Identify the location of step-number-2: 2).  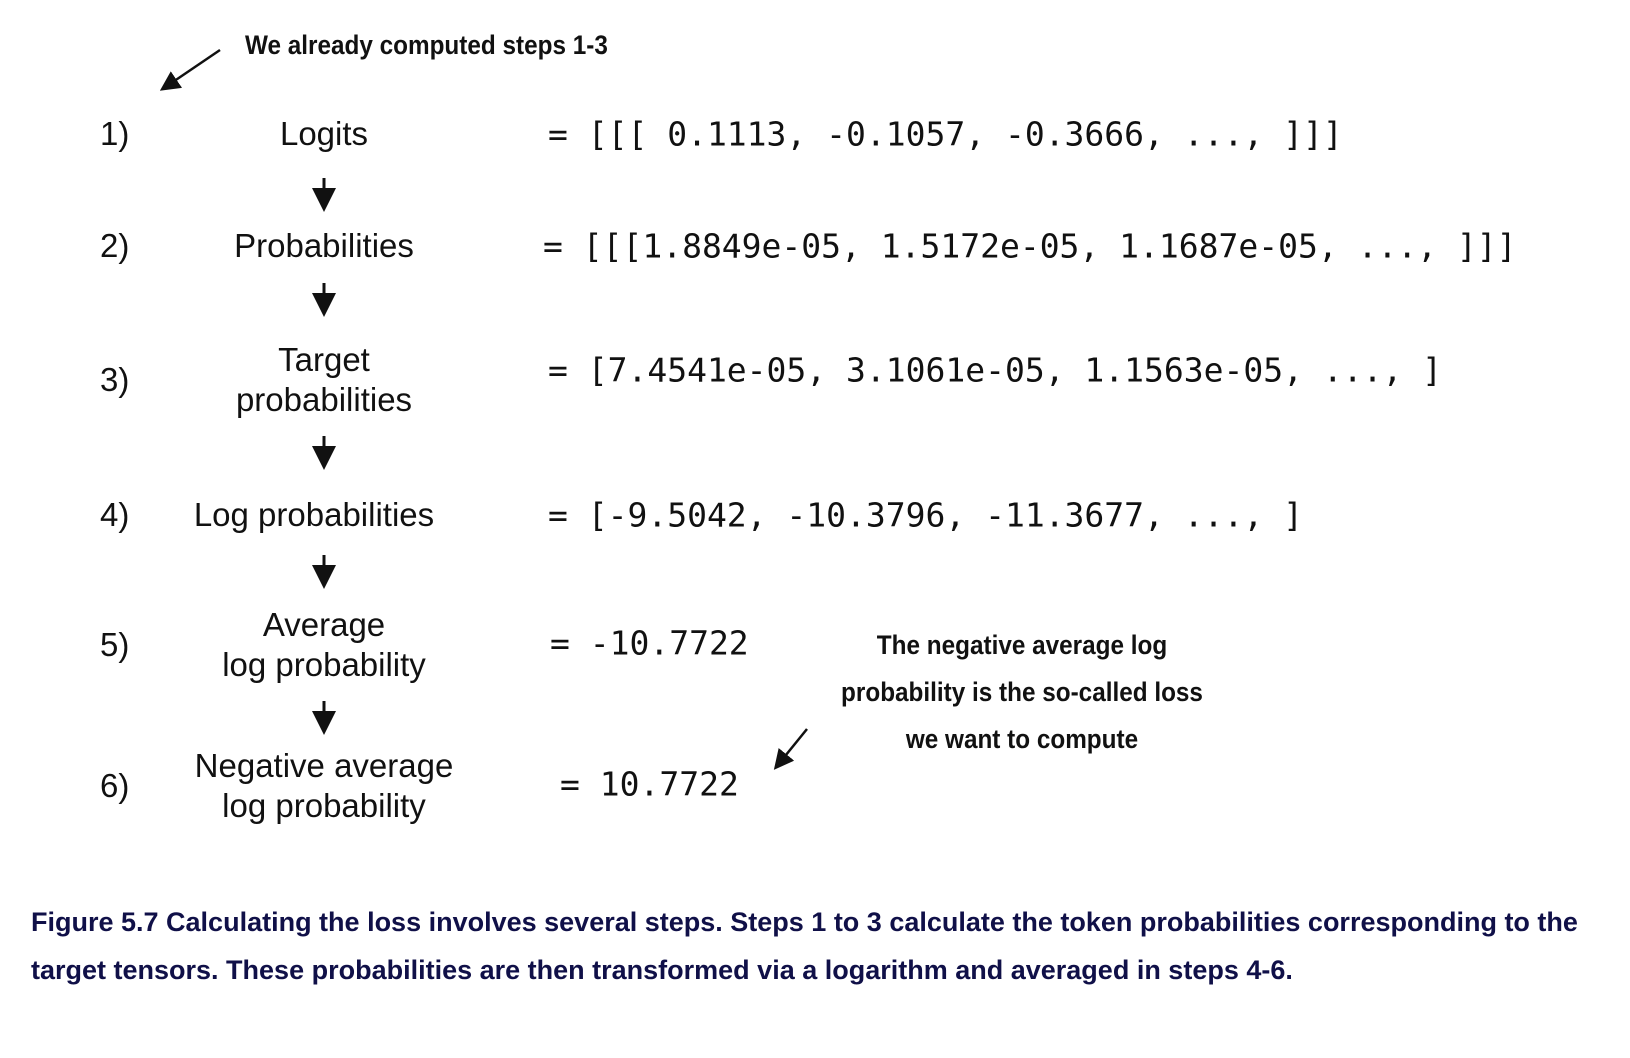
(115, 245).